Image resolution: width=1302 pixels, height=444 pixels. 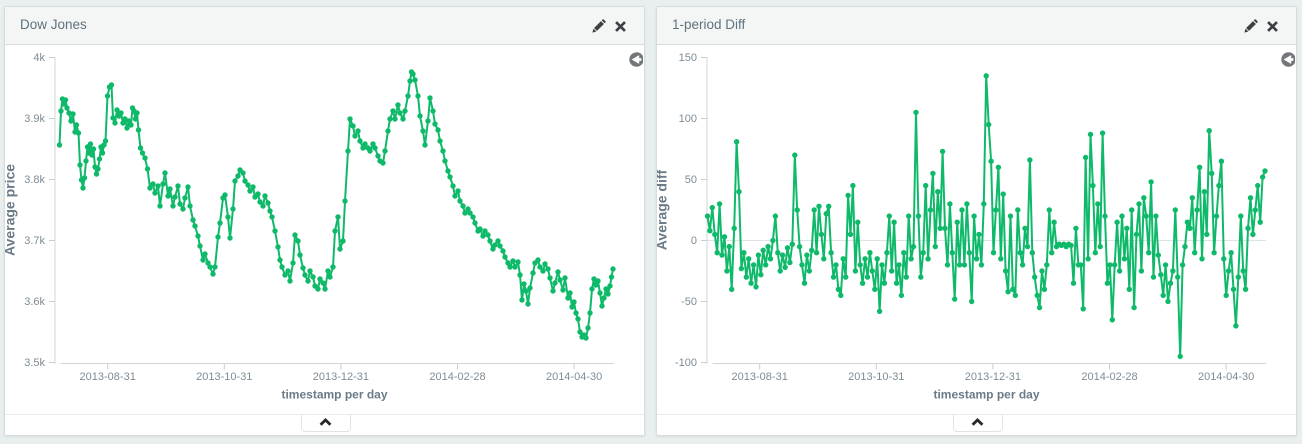 I want to click on svg-text: -50, so click(x=689, y=302).